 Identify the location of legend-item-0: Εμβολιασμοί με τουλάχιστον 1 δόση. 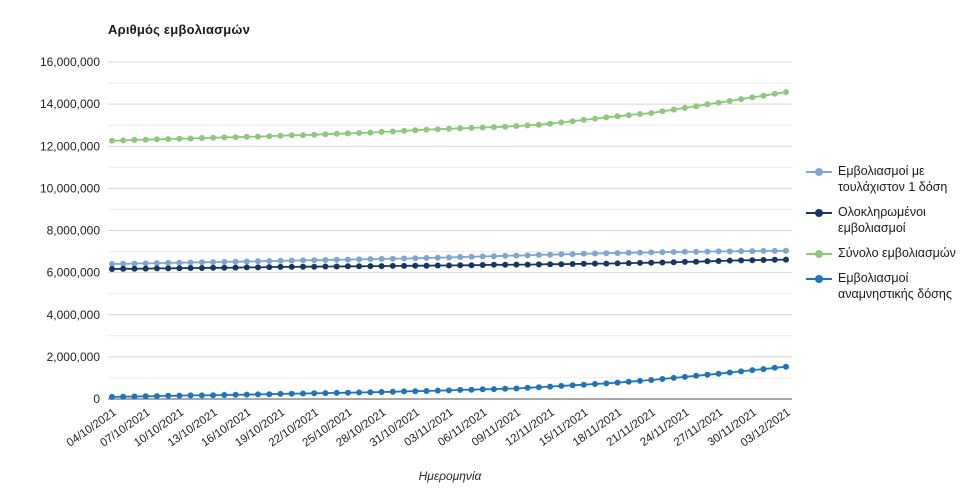
(882, 179).